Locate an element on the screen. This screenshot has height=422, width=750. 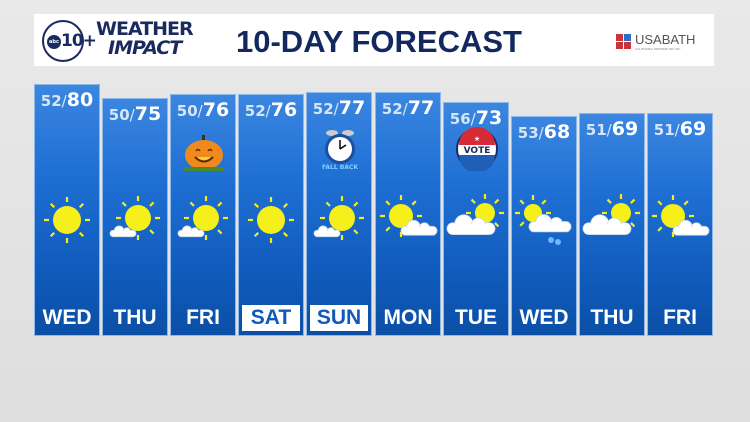
day-tile: 53/68 WED is located at coordinates (544, 226).